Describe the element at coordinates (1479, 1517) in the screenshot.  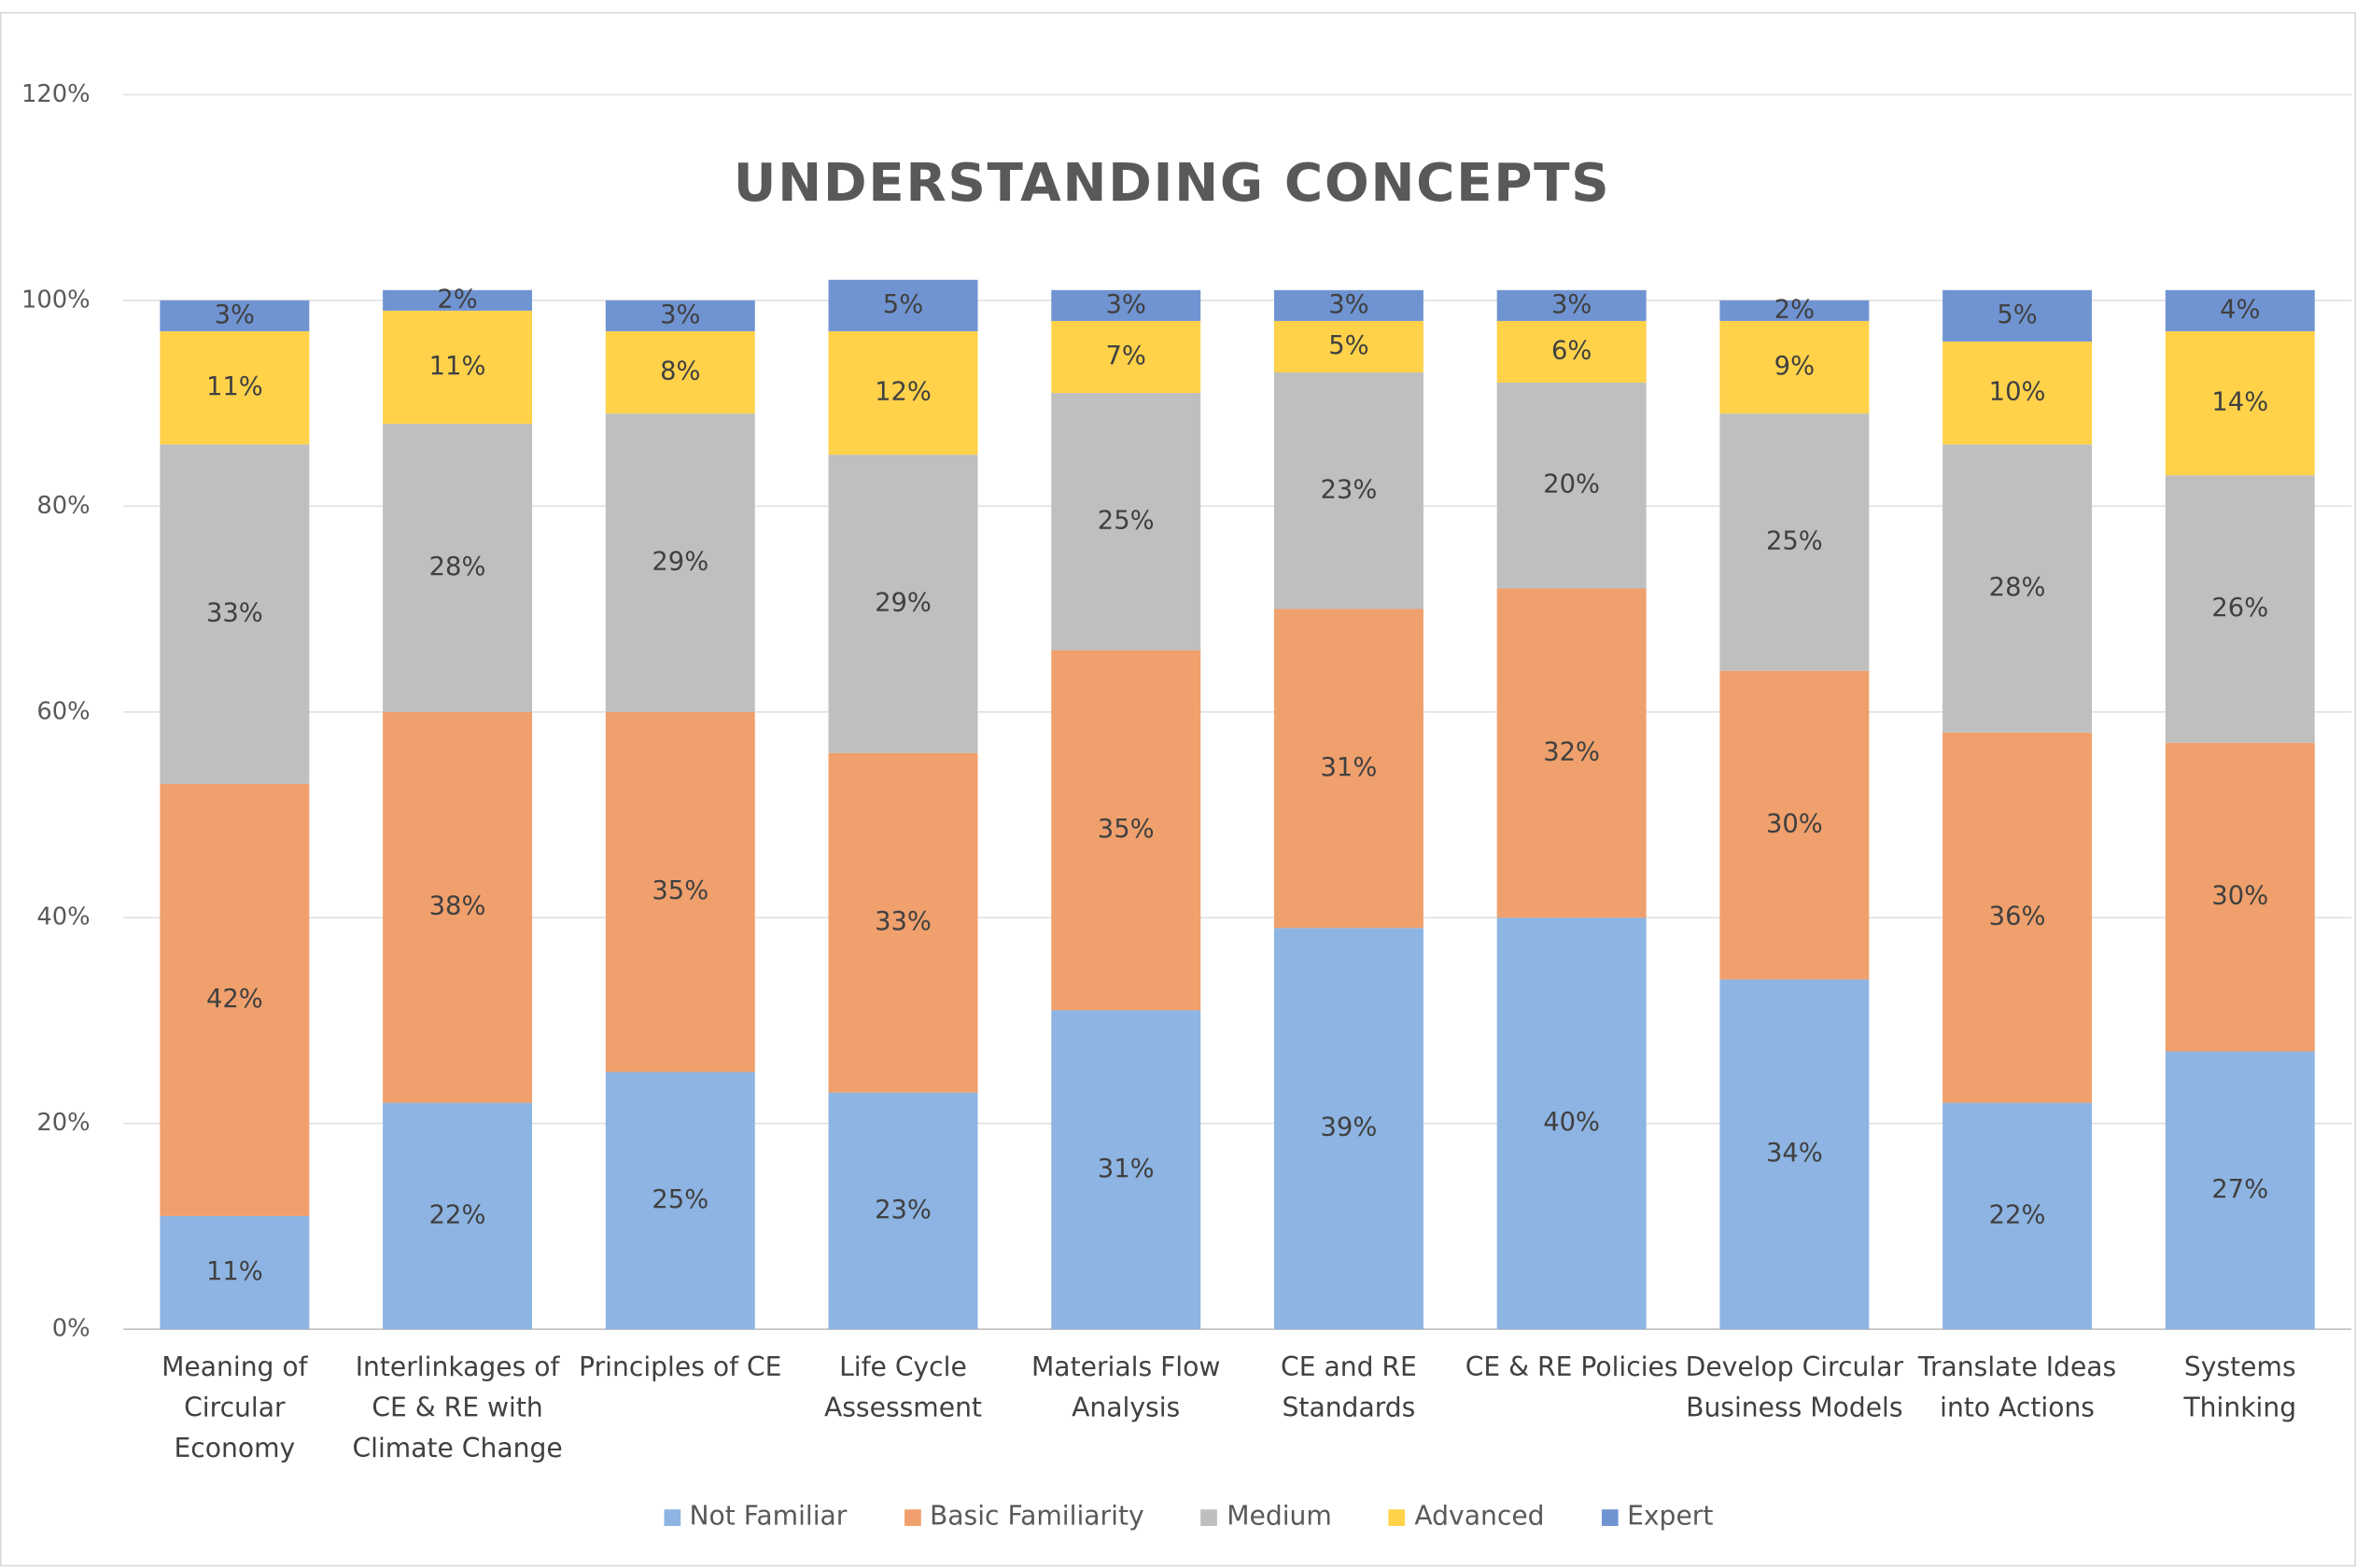
I see `legend-label: Advanced` at that location.